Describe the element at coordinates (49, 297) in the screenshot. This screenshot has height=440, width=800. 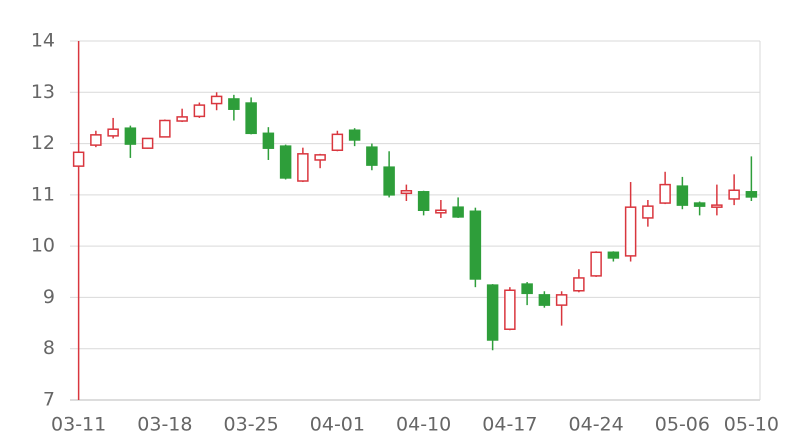
I see `y-tick-label: 9` at that location.